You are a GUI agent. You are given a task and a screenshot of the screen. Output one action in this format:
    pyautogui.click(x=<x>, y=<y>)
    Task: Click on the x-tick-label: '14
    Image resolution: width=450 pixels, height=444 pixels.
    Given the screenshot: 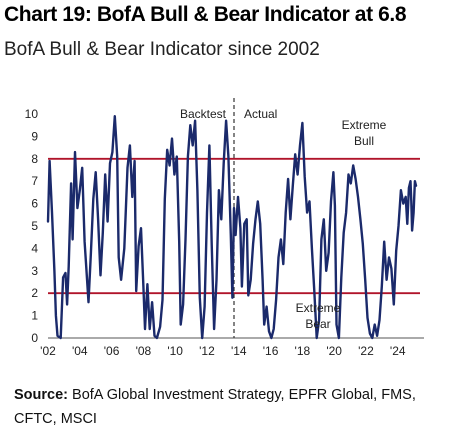 What is the action you would take?
    pyautogui.click(x=239, y=351)
    